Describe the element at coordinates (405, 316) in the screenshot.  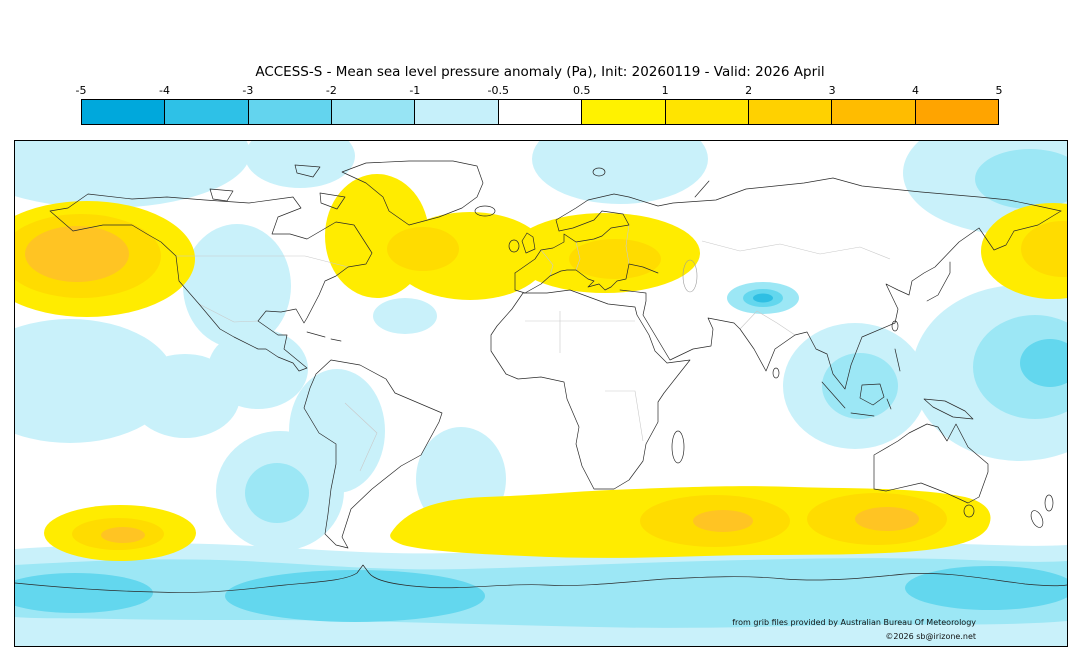
I see `anomaly-northwest-atlantic` at that location.